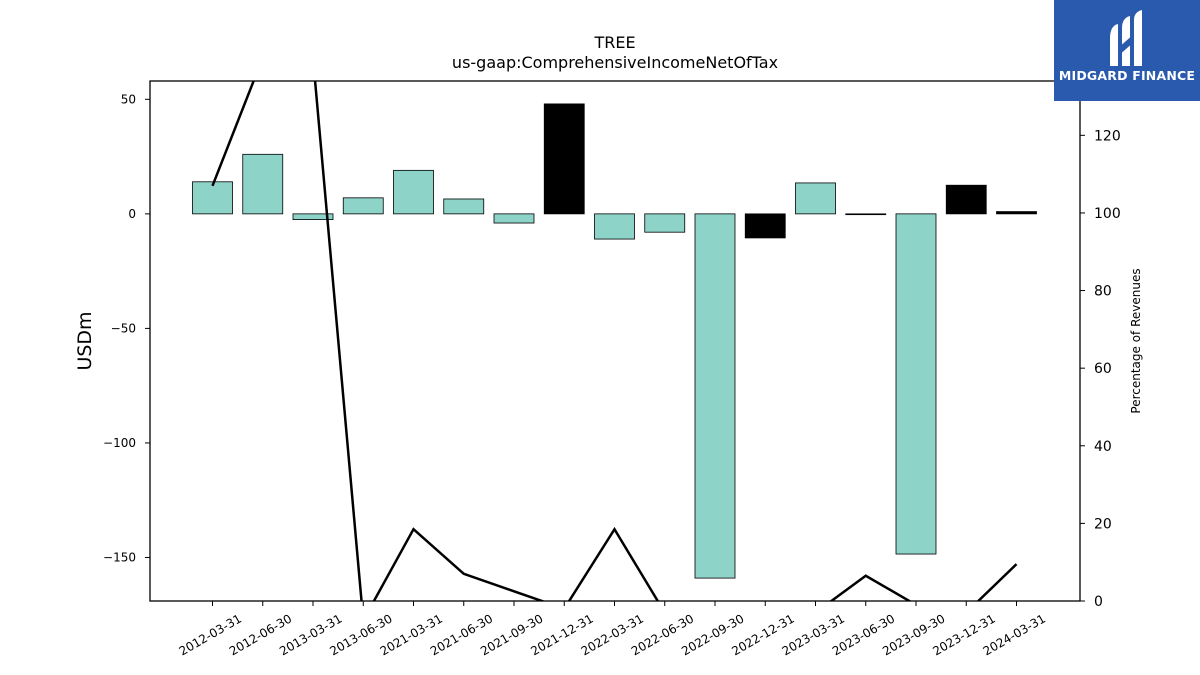 The width and height of the screenshot is (1200, 675). I want to click on y2-tick-label: 80, so click(1103, 292).